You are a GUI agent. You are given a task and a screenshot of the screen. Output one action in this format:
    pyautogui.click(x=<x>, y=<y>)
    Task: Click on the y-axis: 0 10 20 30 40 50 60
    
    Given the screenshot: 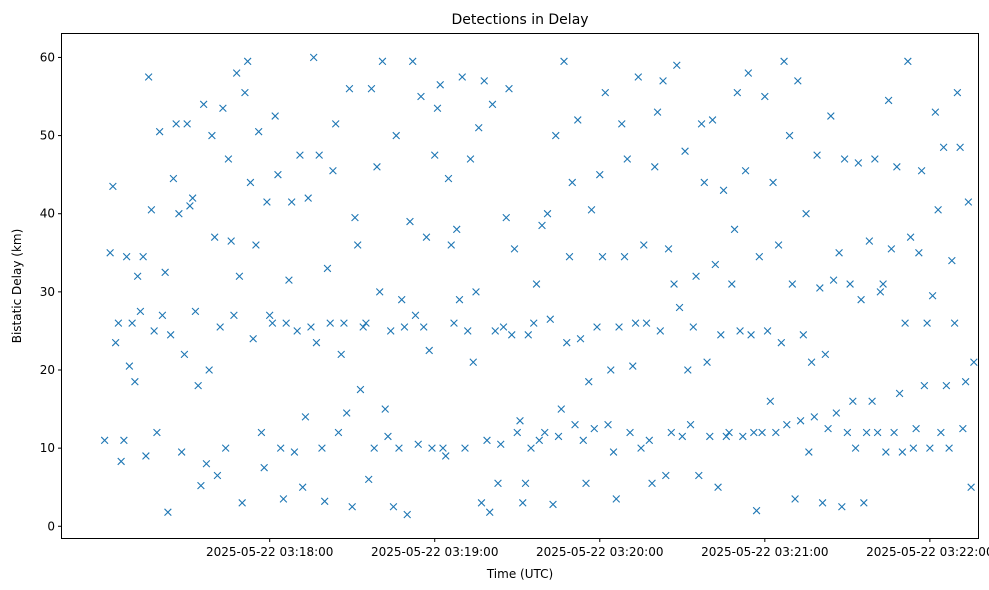 What is the action you would take?
    pyautogui.click(x=51, y=291)
    